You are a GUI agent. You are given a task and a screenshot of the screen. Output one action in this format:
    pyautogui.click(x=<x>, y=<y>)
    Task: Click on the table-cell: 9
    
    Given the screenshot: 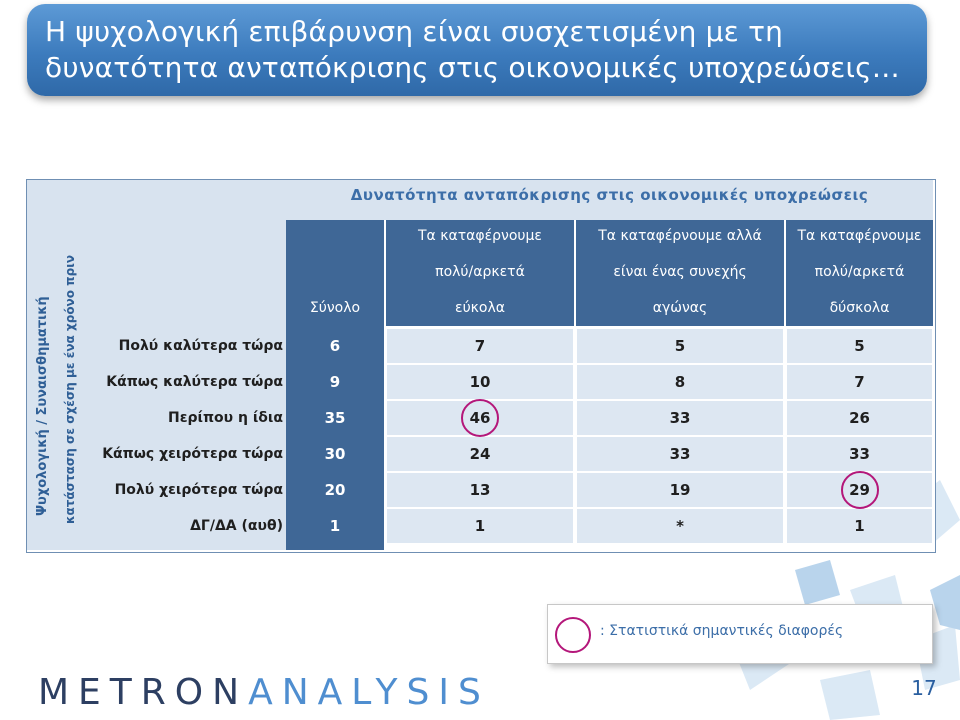 What is the action you would take?
    pyautogui.click(x=335, y=382)
    